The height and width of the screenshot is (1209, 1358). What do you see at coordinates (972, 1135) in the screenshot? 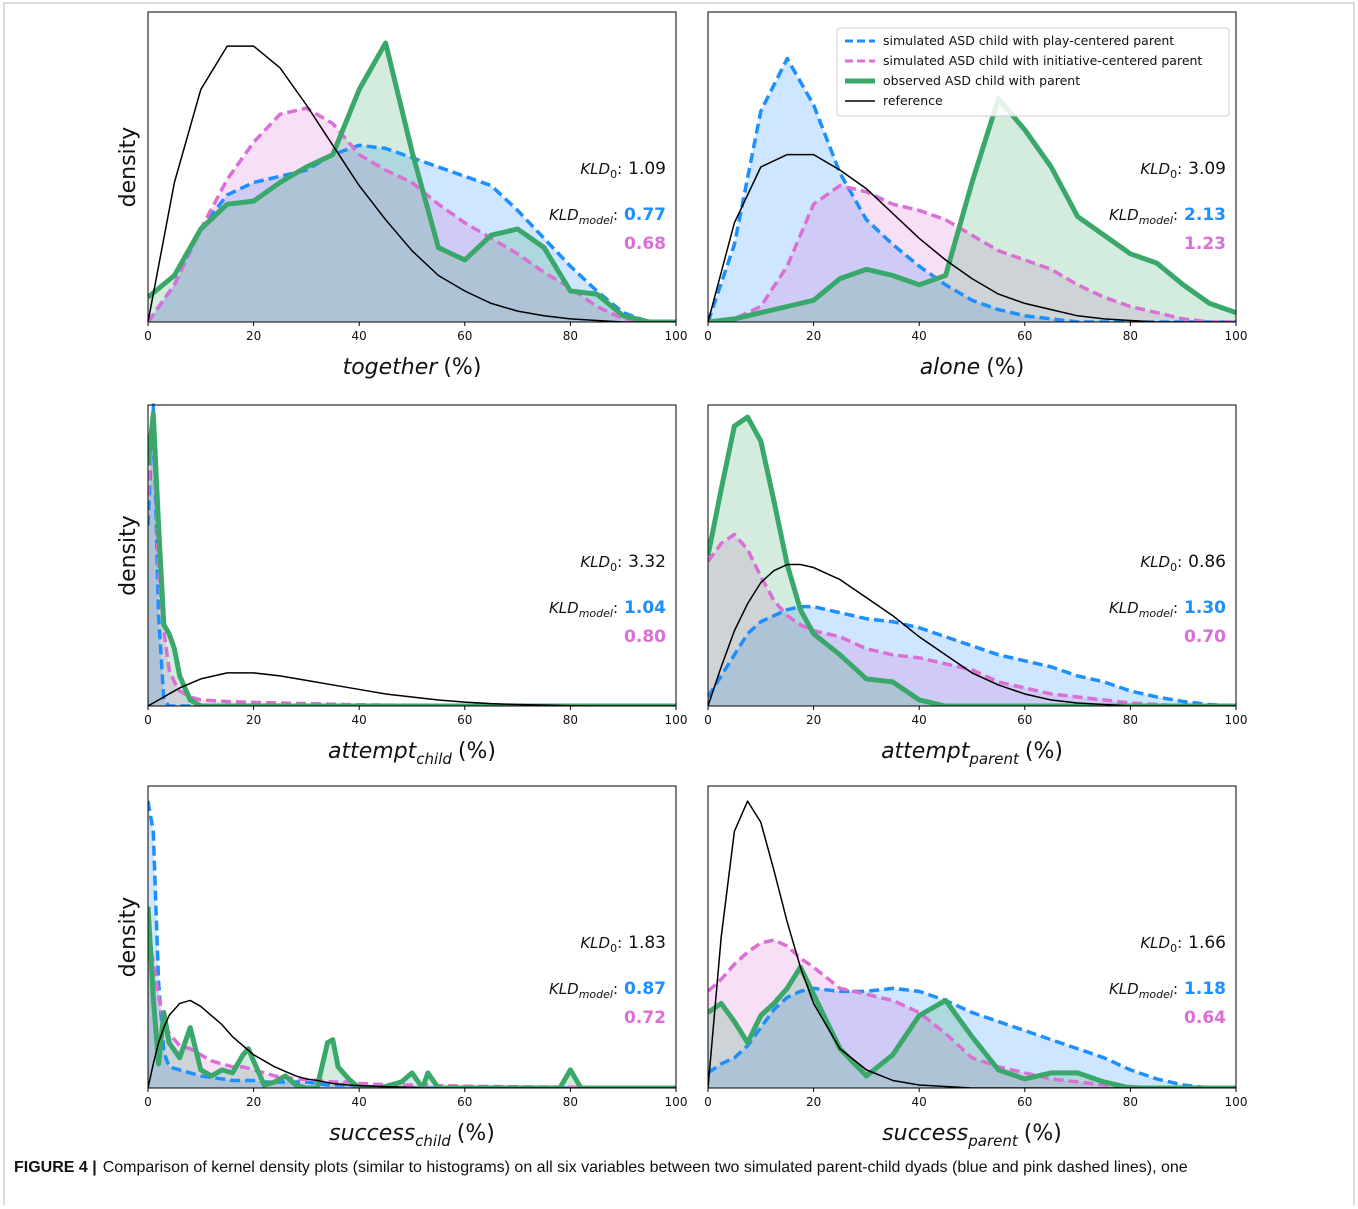
I see `x-axis-label: successparent (%)` at bounding box center [972, 1135].